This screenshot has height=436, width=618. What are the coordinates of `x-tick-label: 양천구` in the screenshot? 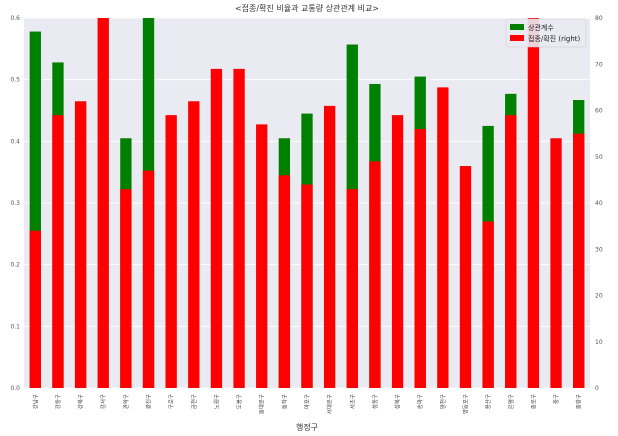 It's located at (443, 401).